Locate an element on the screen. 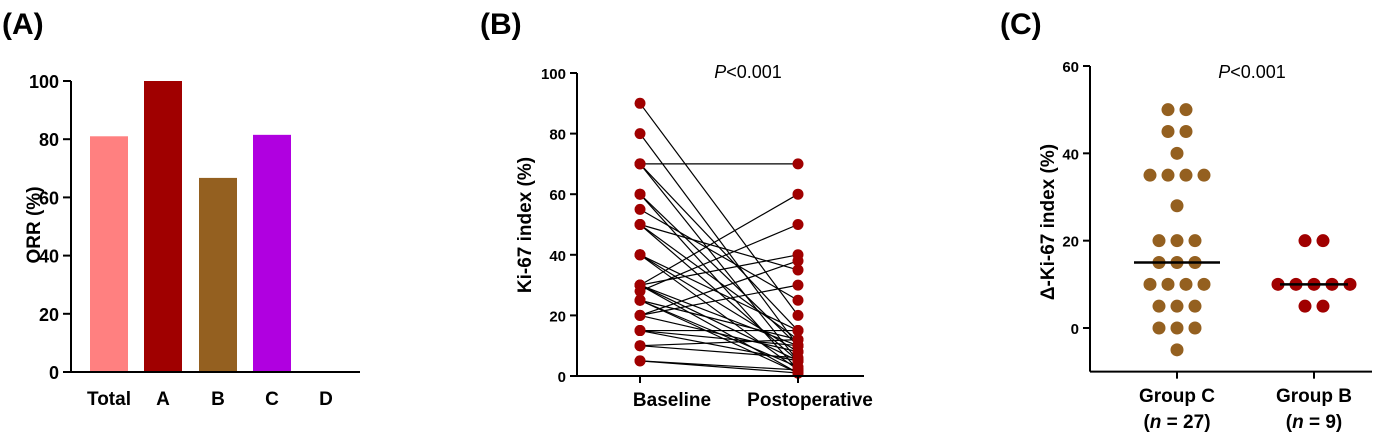  panel-c-p-italic: P is located at coordinates (1224, 72).